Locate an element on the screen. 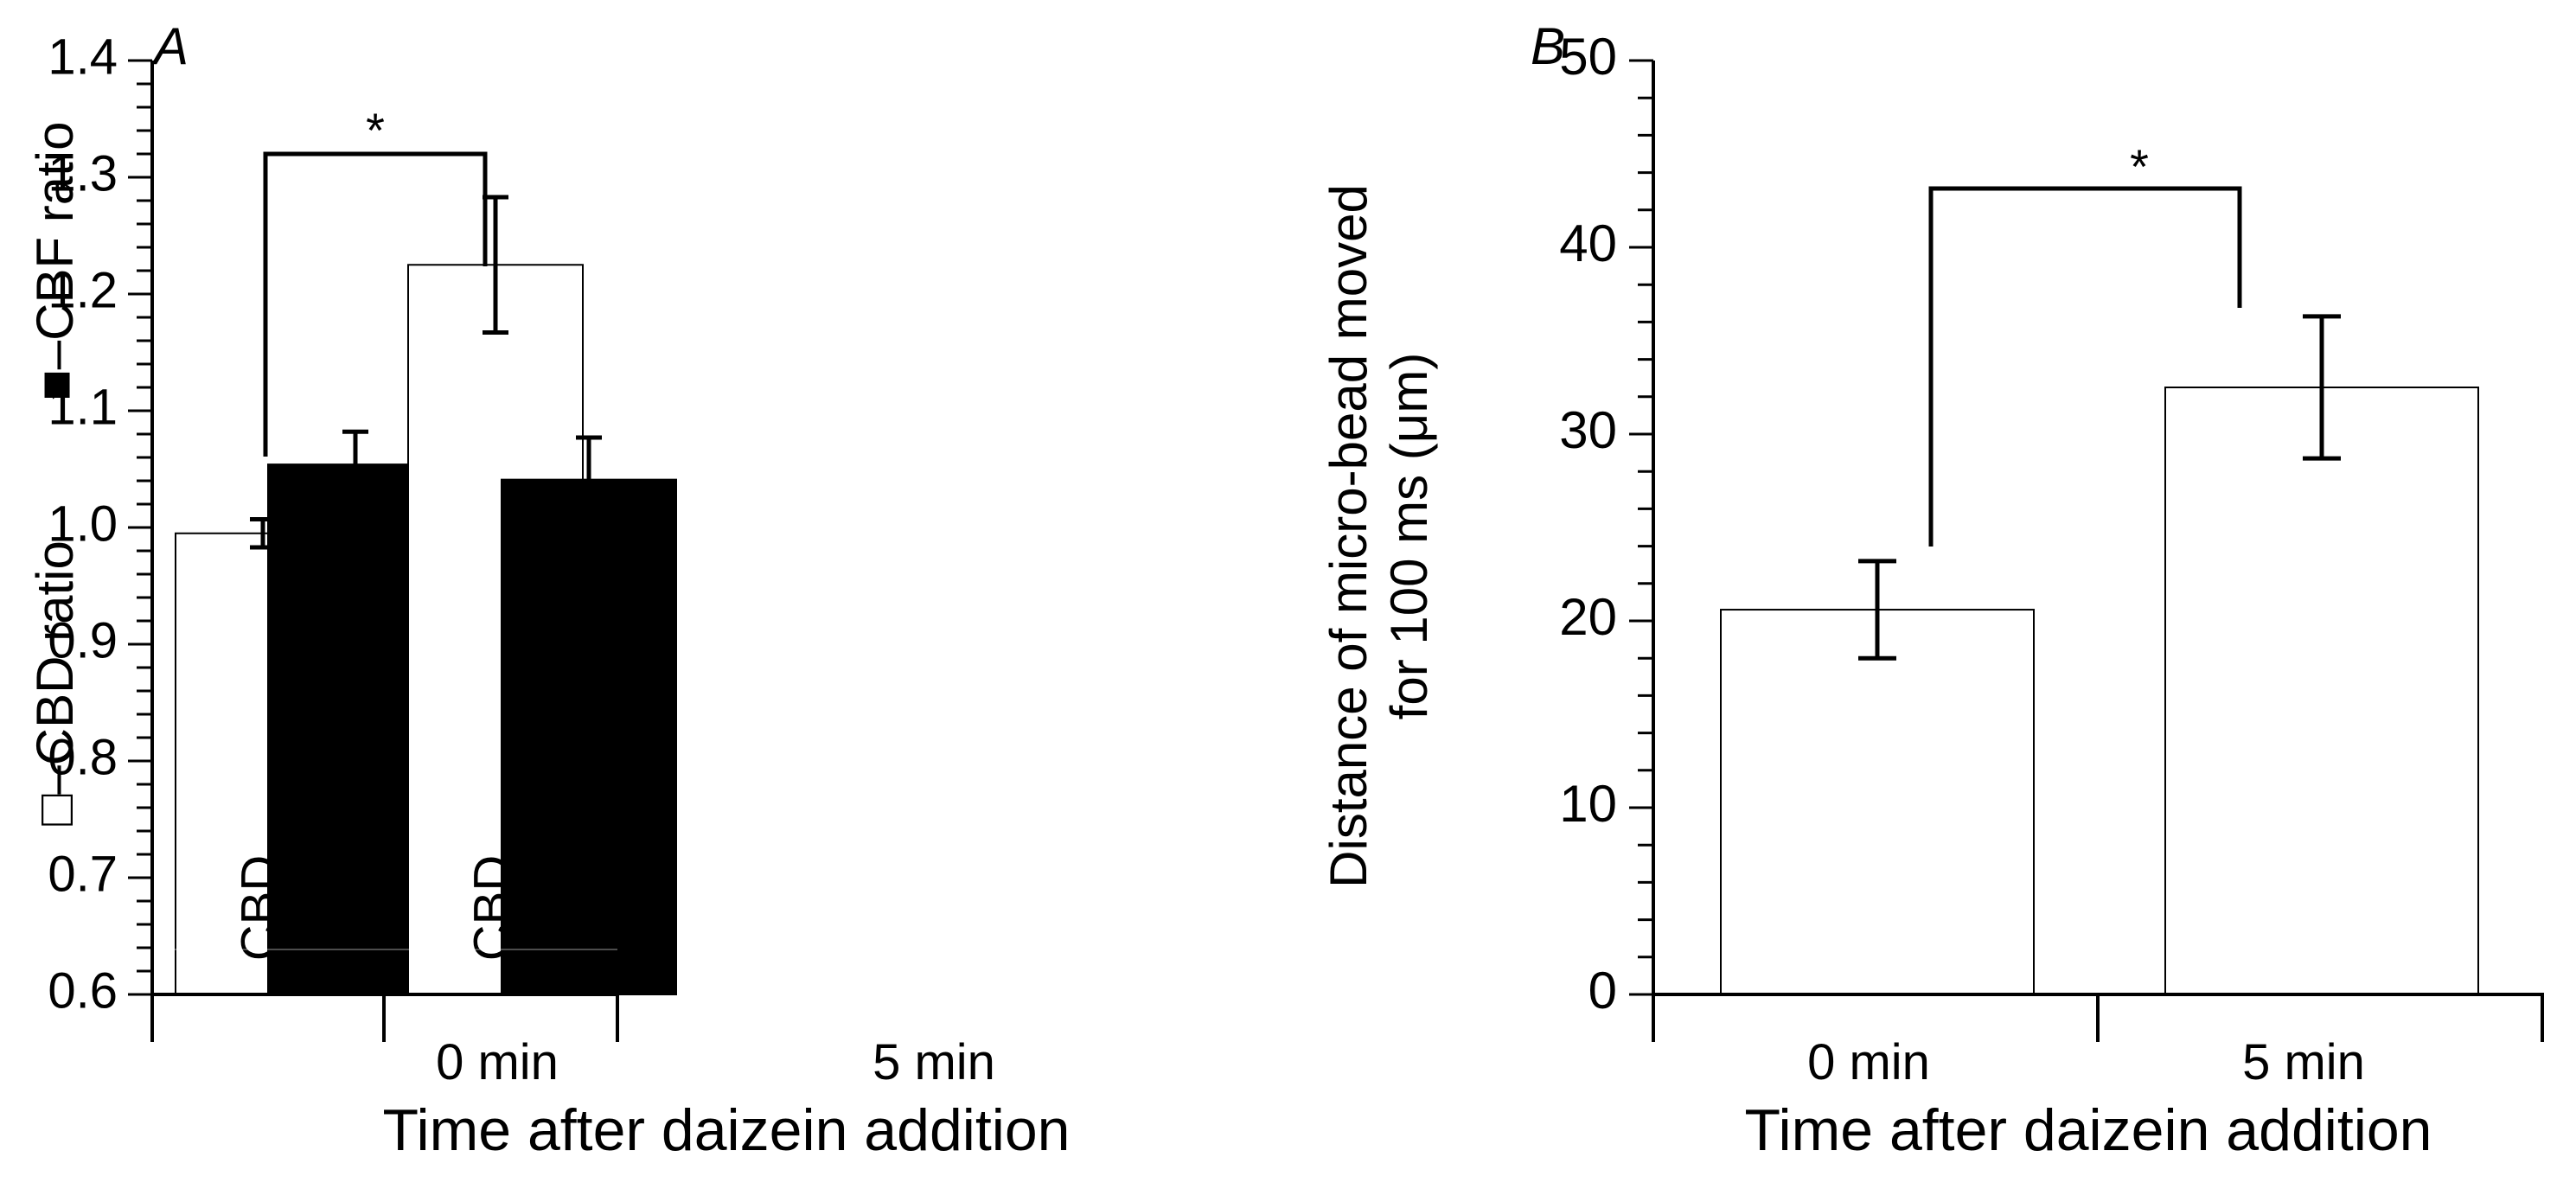  y-tick-label: 40 is located at coordinates (1588, 243).